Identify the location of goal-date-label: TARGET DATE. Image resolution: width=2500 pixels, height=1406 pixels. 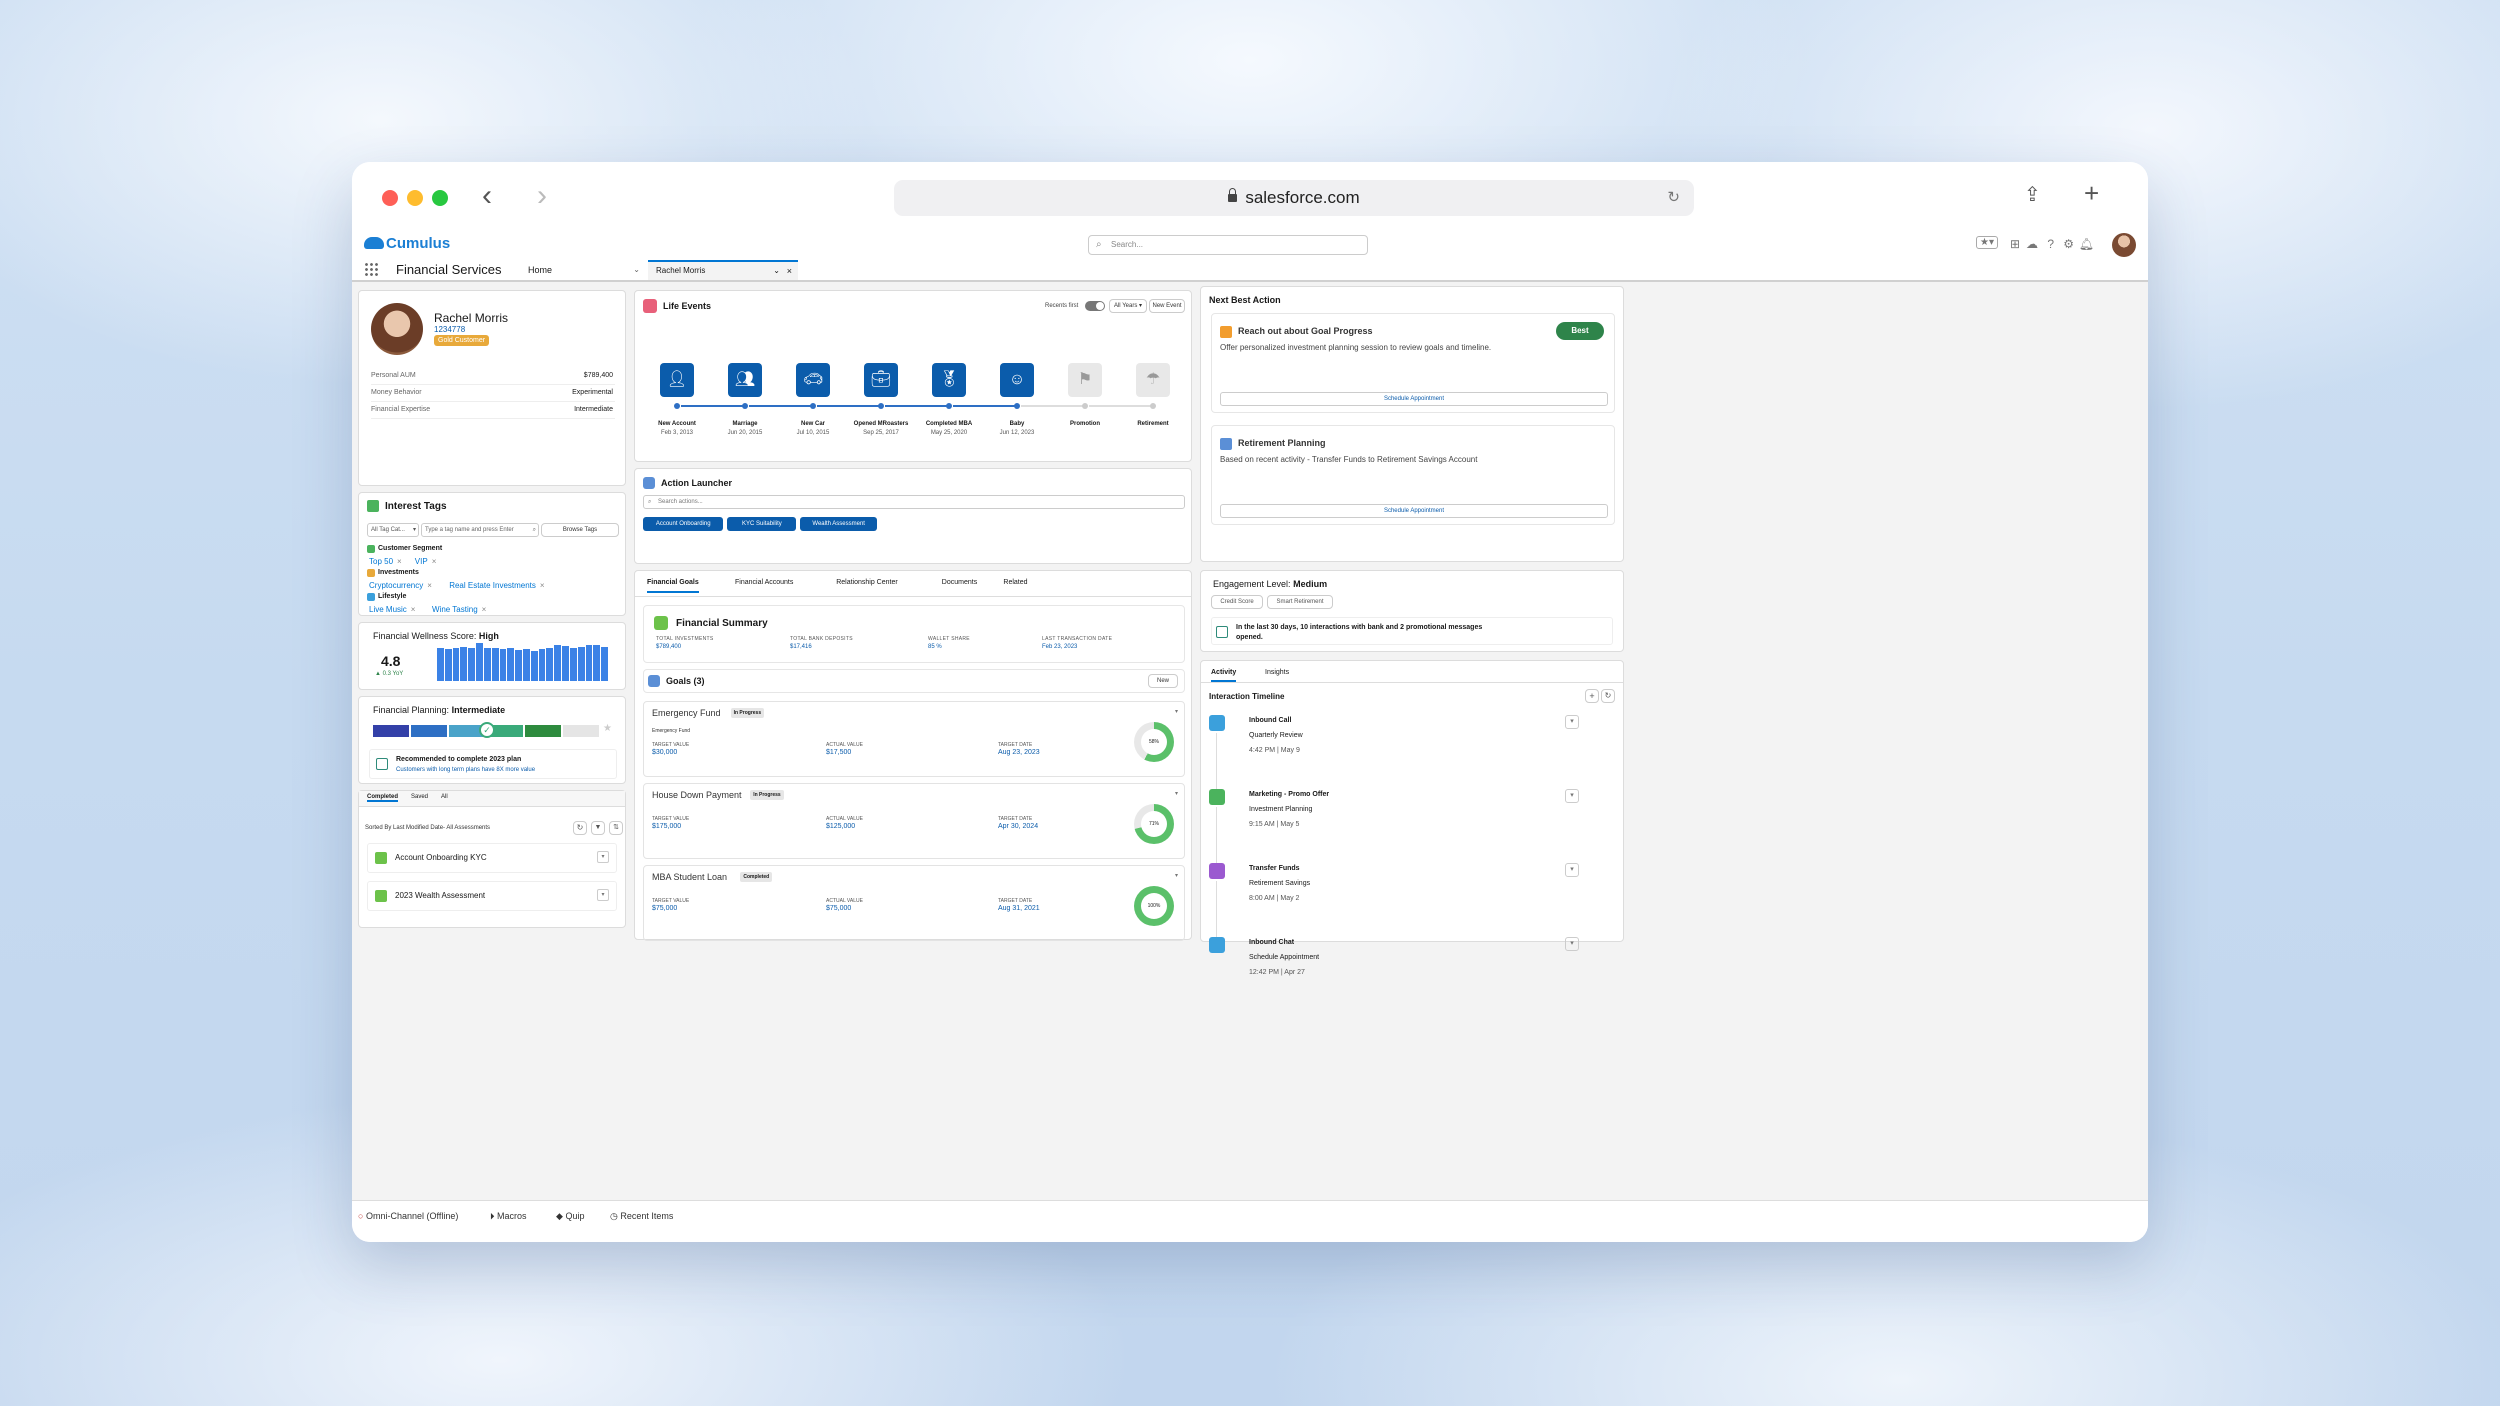
(1015, 745).